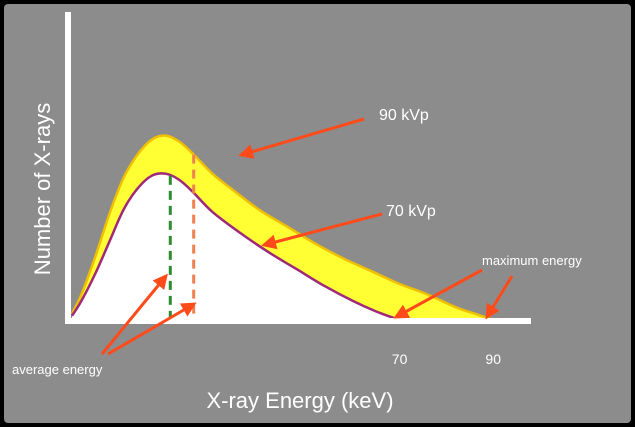 The image size is (635, 427). What do you see at coordinates (532, 260) in the screenshot?
I see `label-maximum-energy: maximum energy` at bounding box center [532, 260].